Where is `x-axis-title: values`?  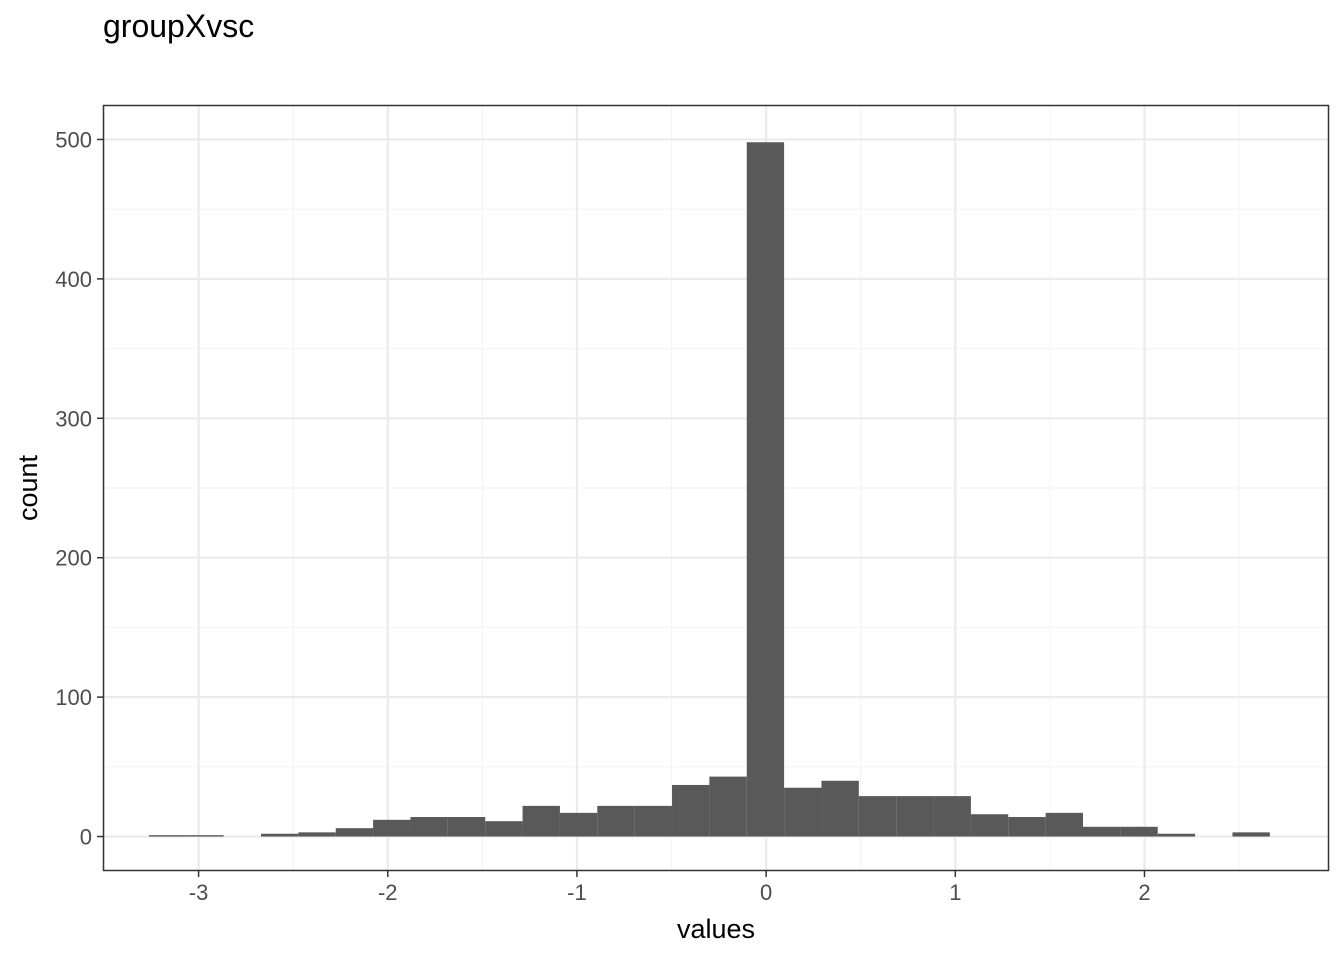 x-axis-title: values is located at coordinates (716, 929).